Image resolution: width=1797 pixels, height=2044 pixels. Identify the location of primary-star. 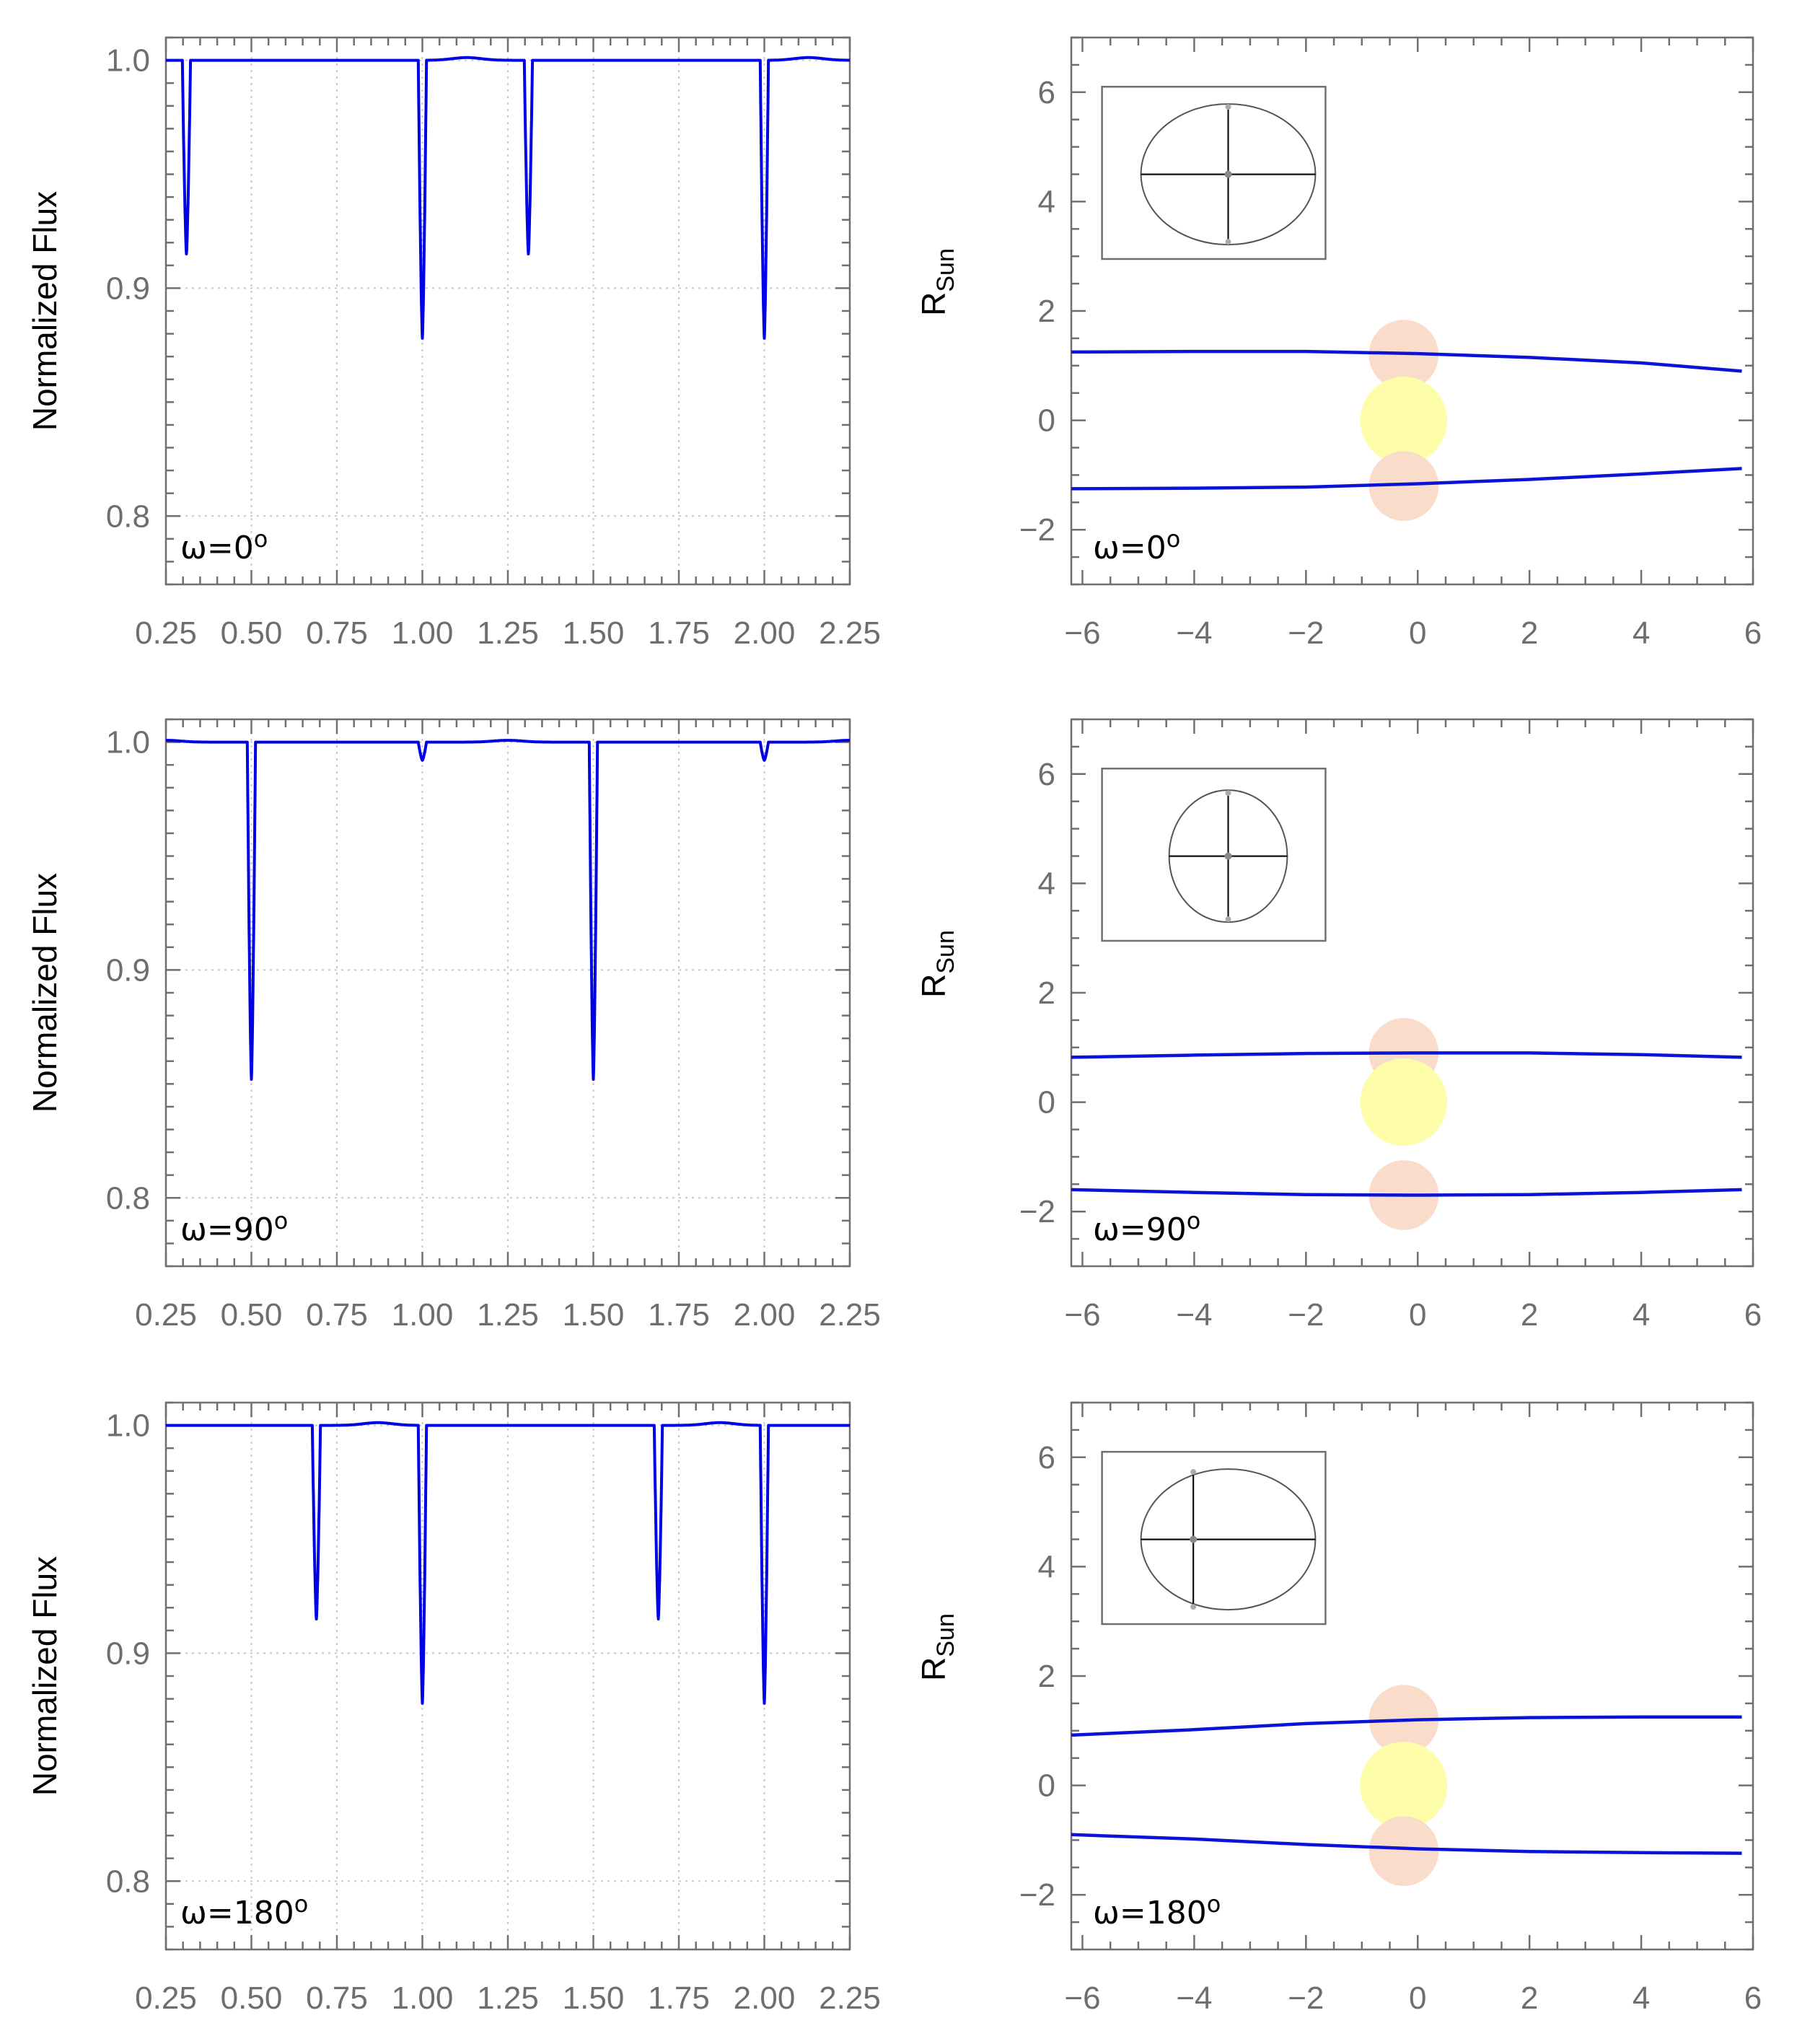
(1404, 421).